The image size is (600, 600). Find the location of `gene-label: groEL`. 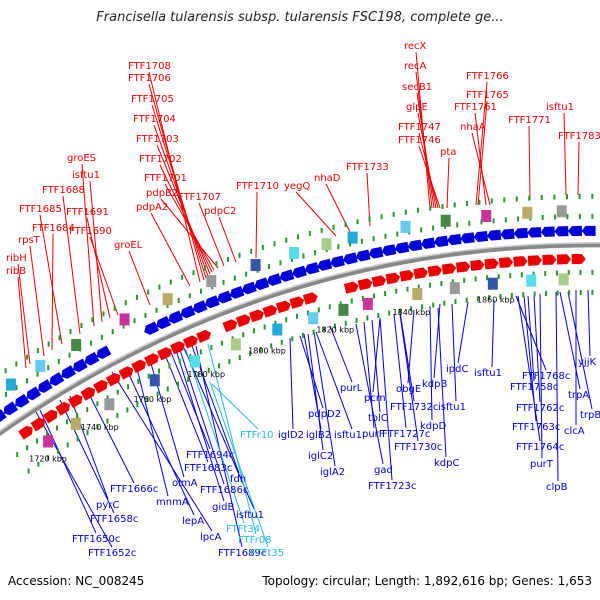

gene-label: groEL is located at coordinates (128, 245).